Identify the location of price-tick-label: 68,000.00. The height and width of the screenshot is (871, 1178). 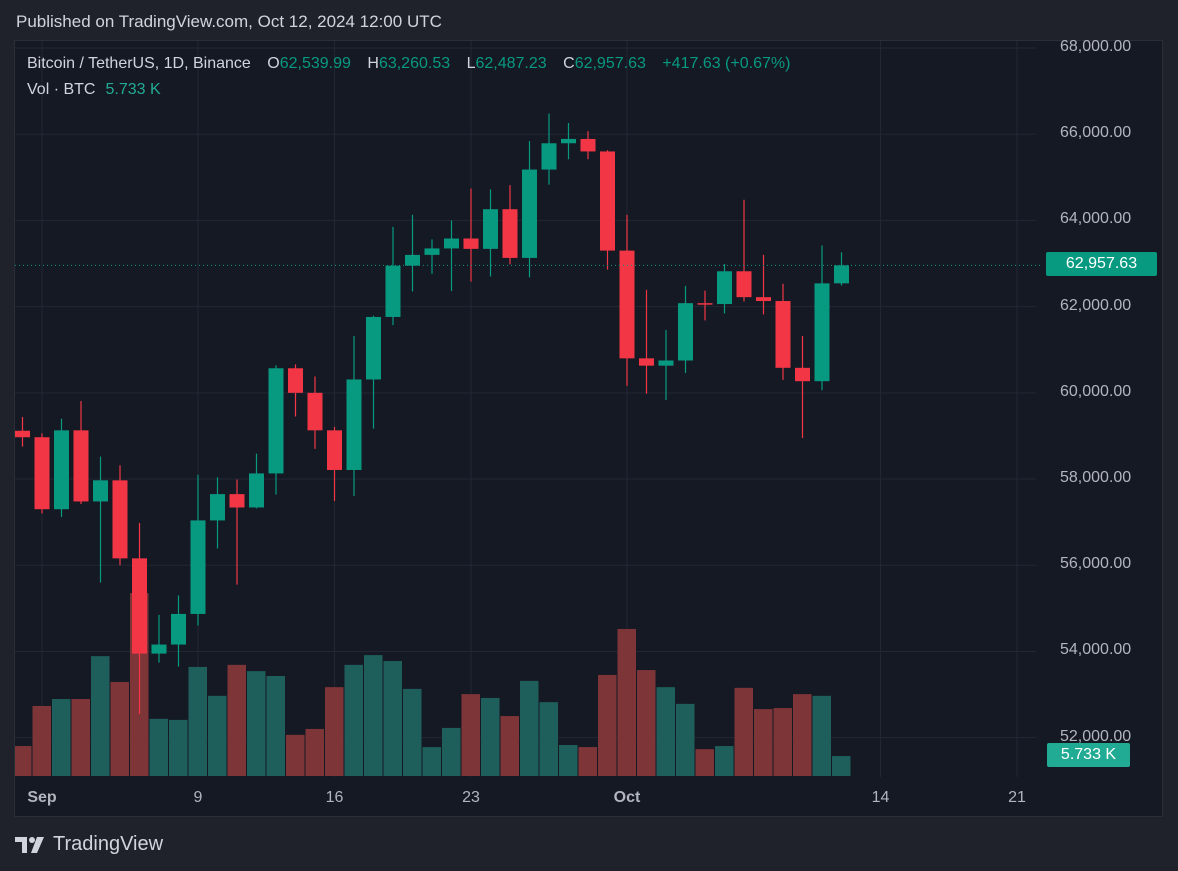
(1096, 46).